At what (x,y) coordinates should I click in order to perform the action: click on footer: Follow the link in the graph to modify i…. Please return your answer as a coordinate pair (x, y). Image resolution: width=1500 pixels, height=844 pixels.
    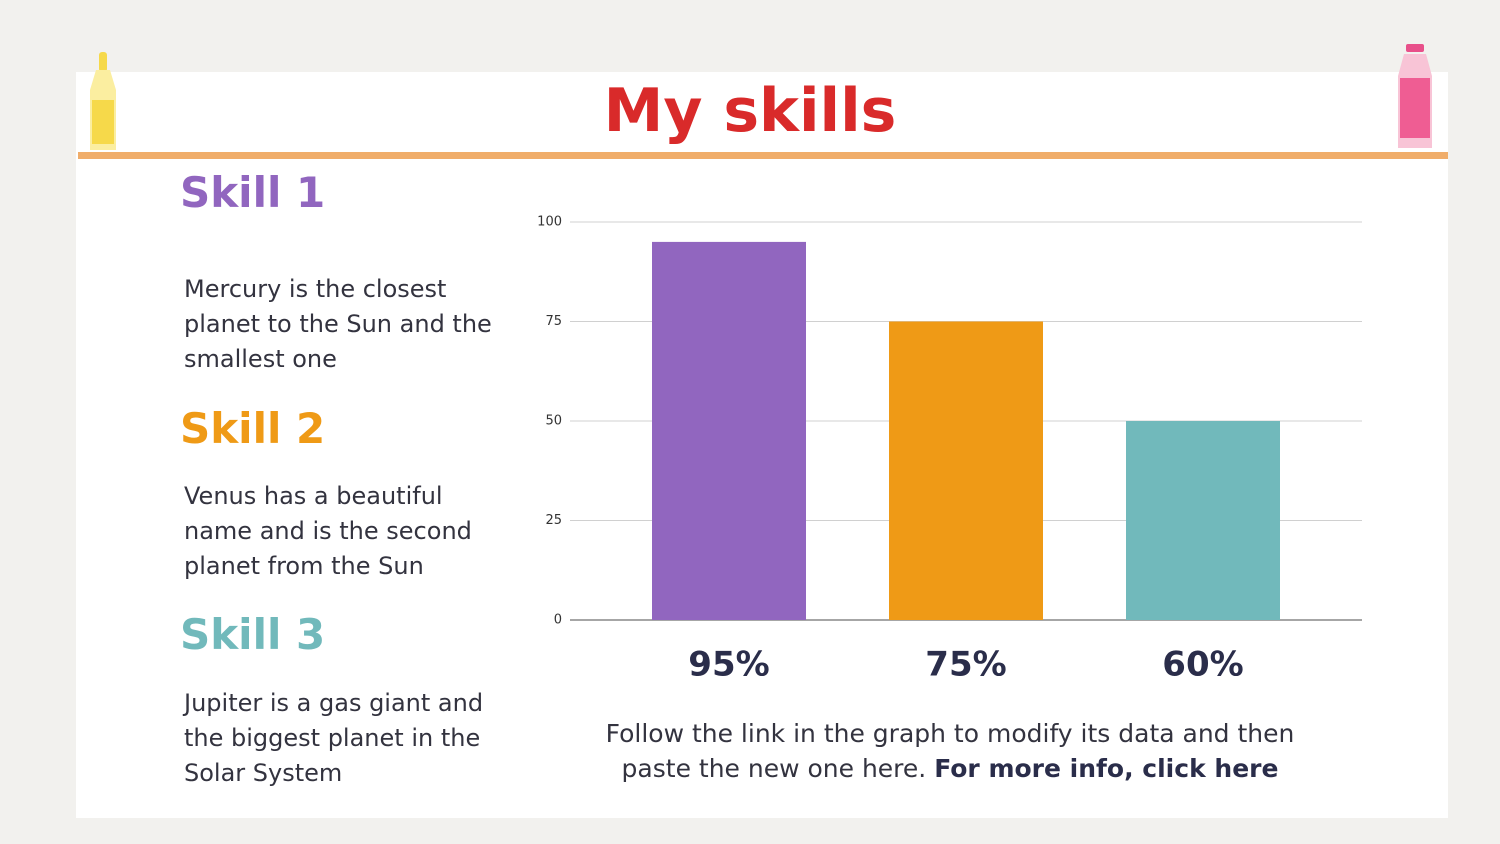
    Looking at the image, I should click on (950, 751).